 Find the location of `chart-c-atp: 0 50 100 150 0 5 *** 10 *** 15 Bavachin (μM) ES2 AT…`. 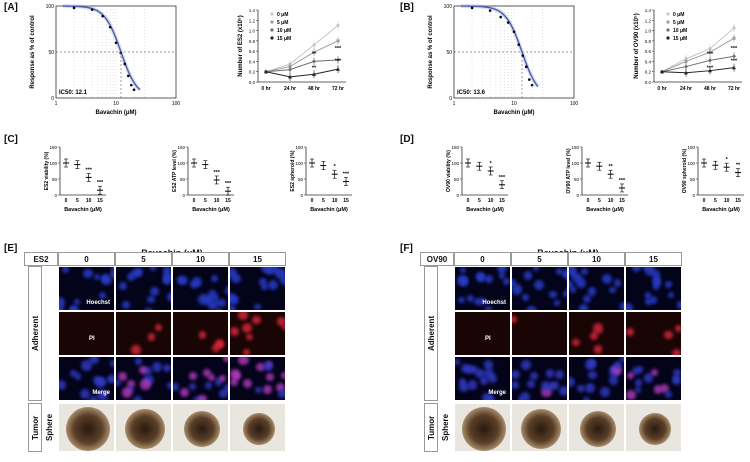

chart-c-atp: 0 50 100 150 0 5 *** 10 *** 15 Bavachin (μM) ES2 AT… is located at coordinates (203, 179).